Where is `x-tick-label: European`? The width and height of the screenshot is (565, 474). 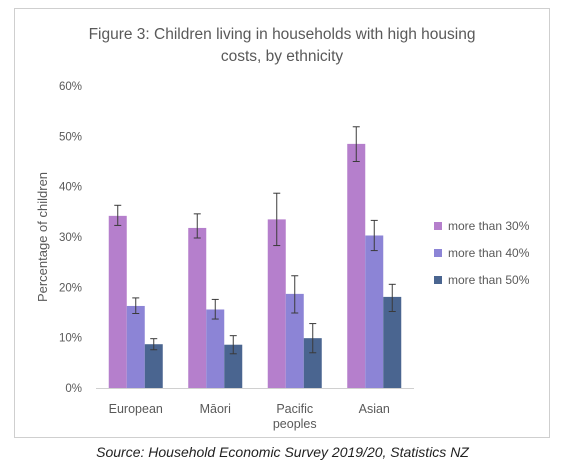 x-tick-label: European is located at coordinates (136, 409).